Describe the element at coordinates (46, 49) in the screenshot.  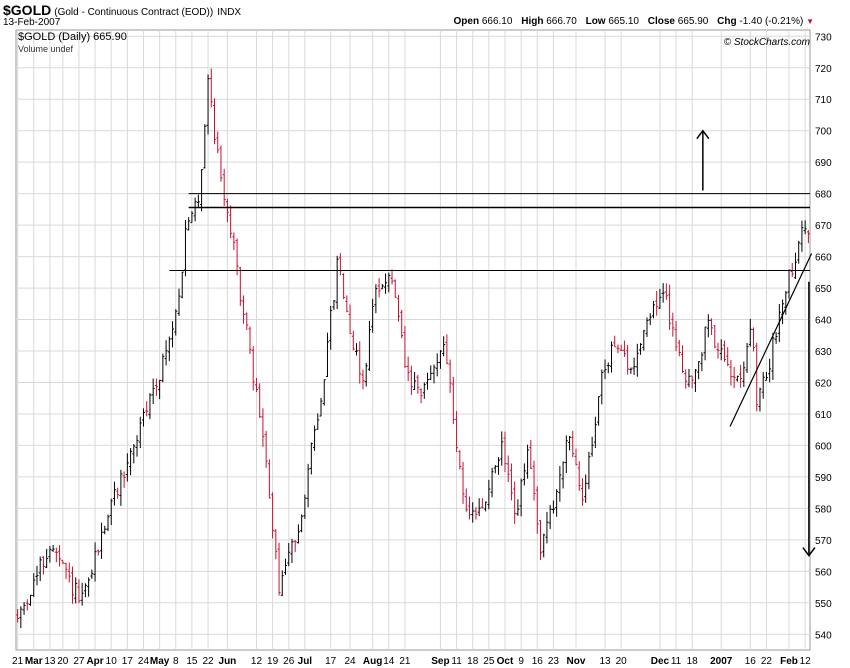
I see `legend-volume: Volume undef` at that location.